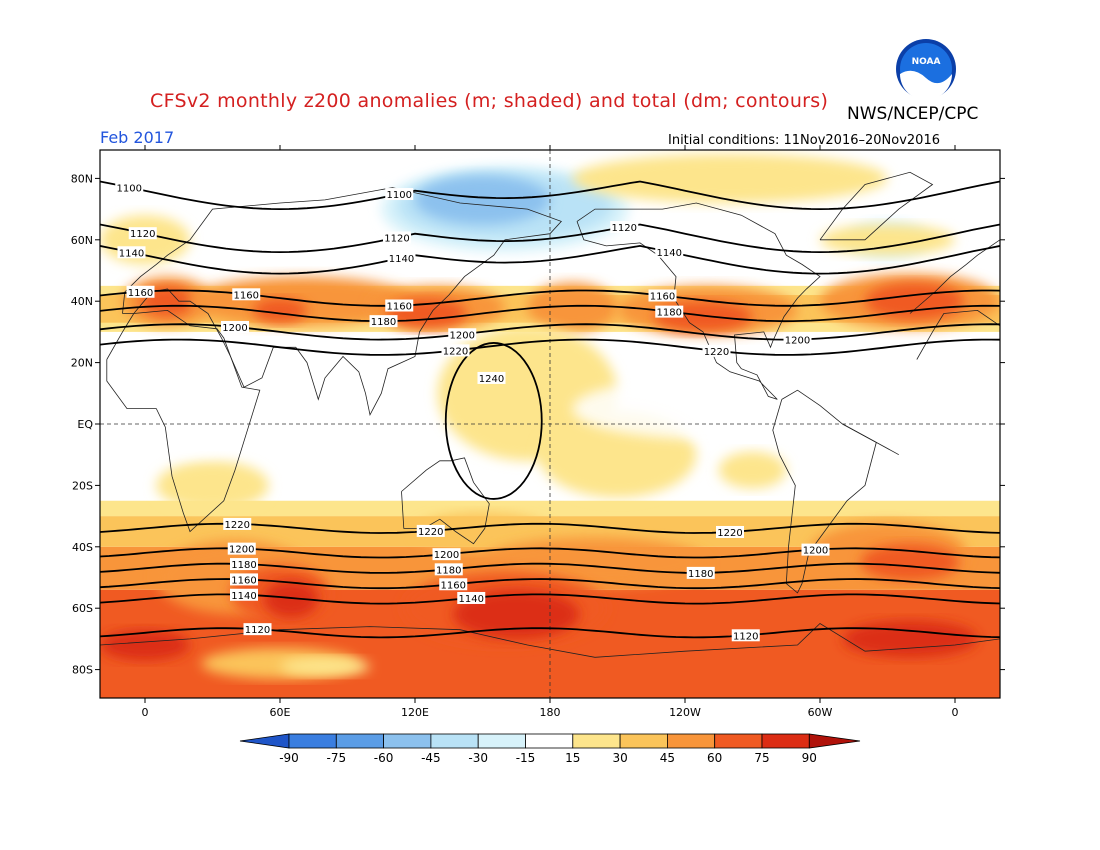 Image resolution: width=1100 pixels, height=850 pixels. I want to click on colorbar-tick-label: -30, so click(478, 758).